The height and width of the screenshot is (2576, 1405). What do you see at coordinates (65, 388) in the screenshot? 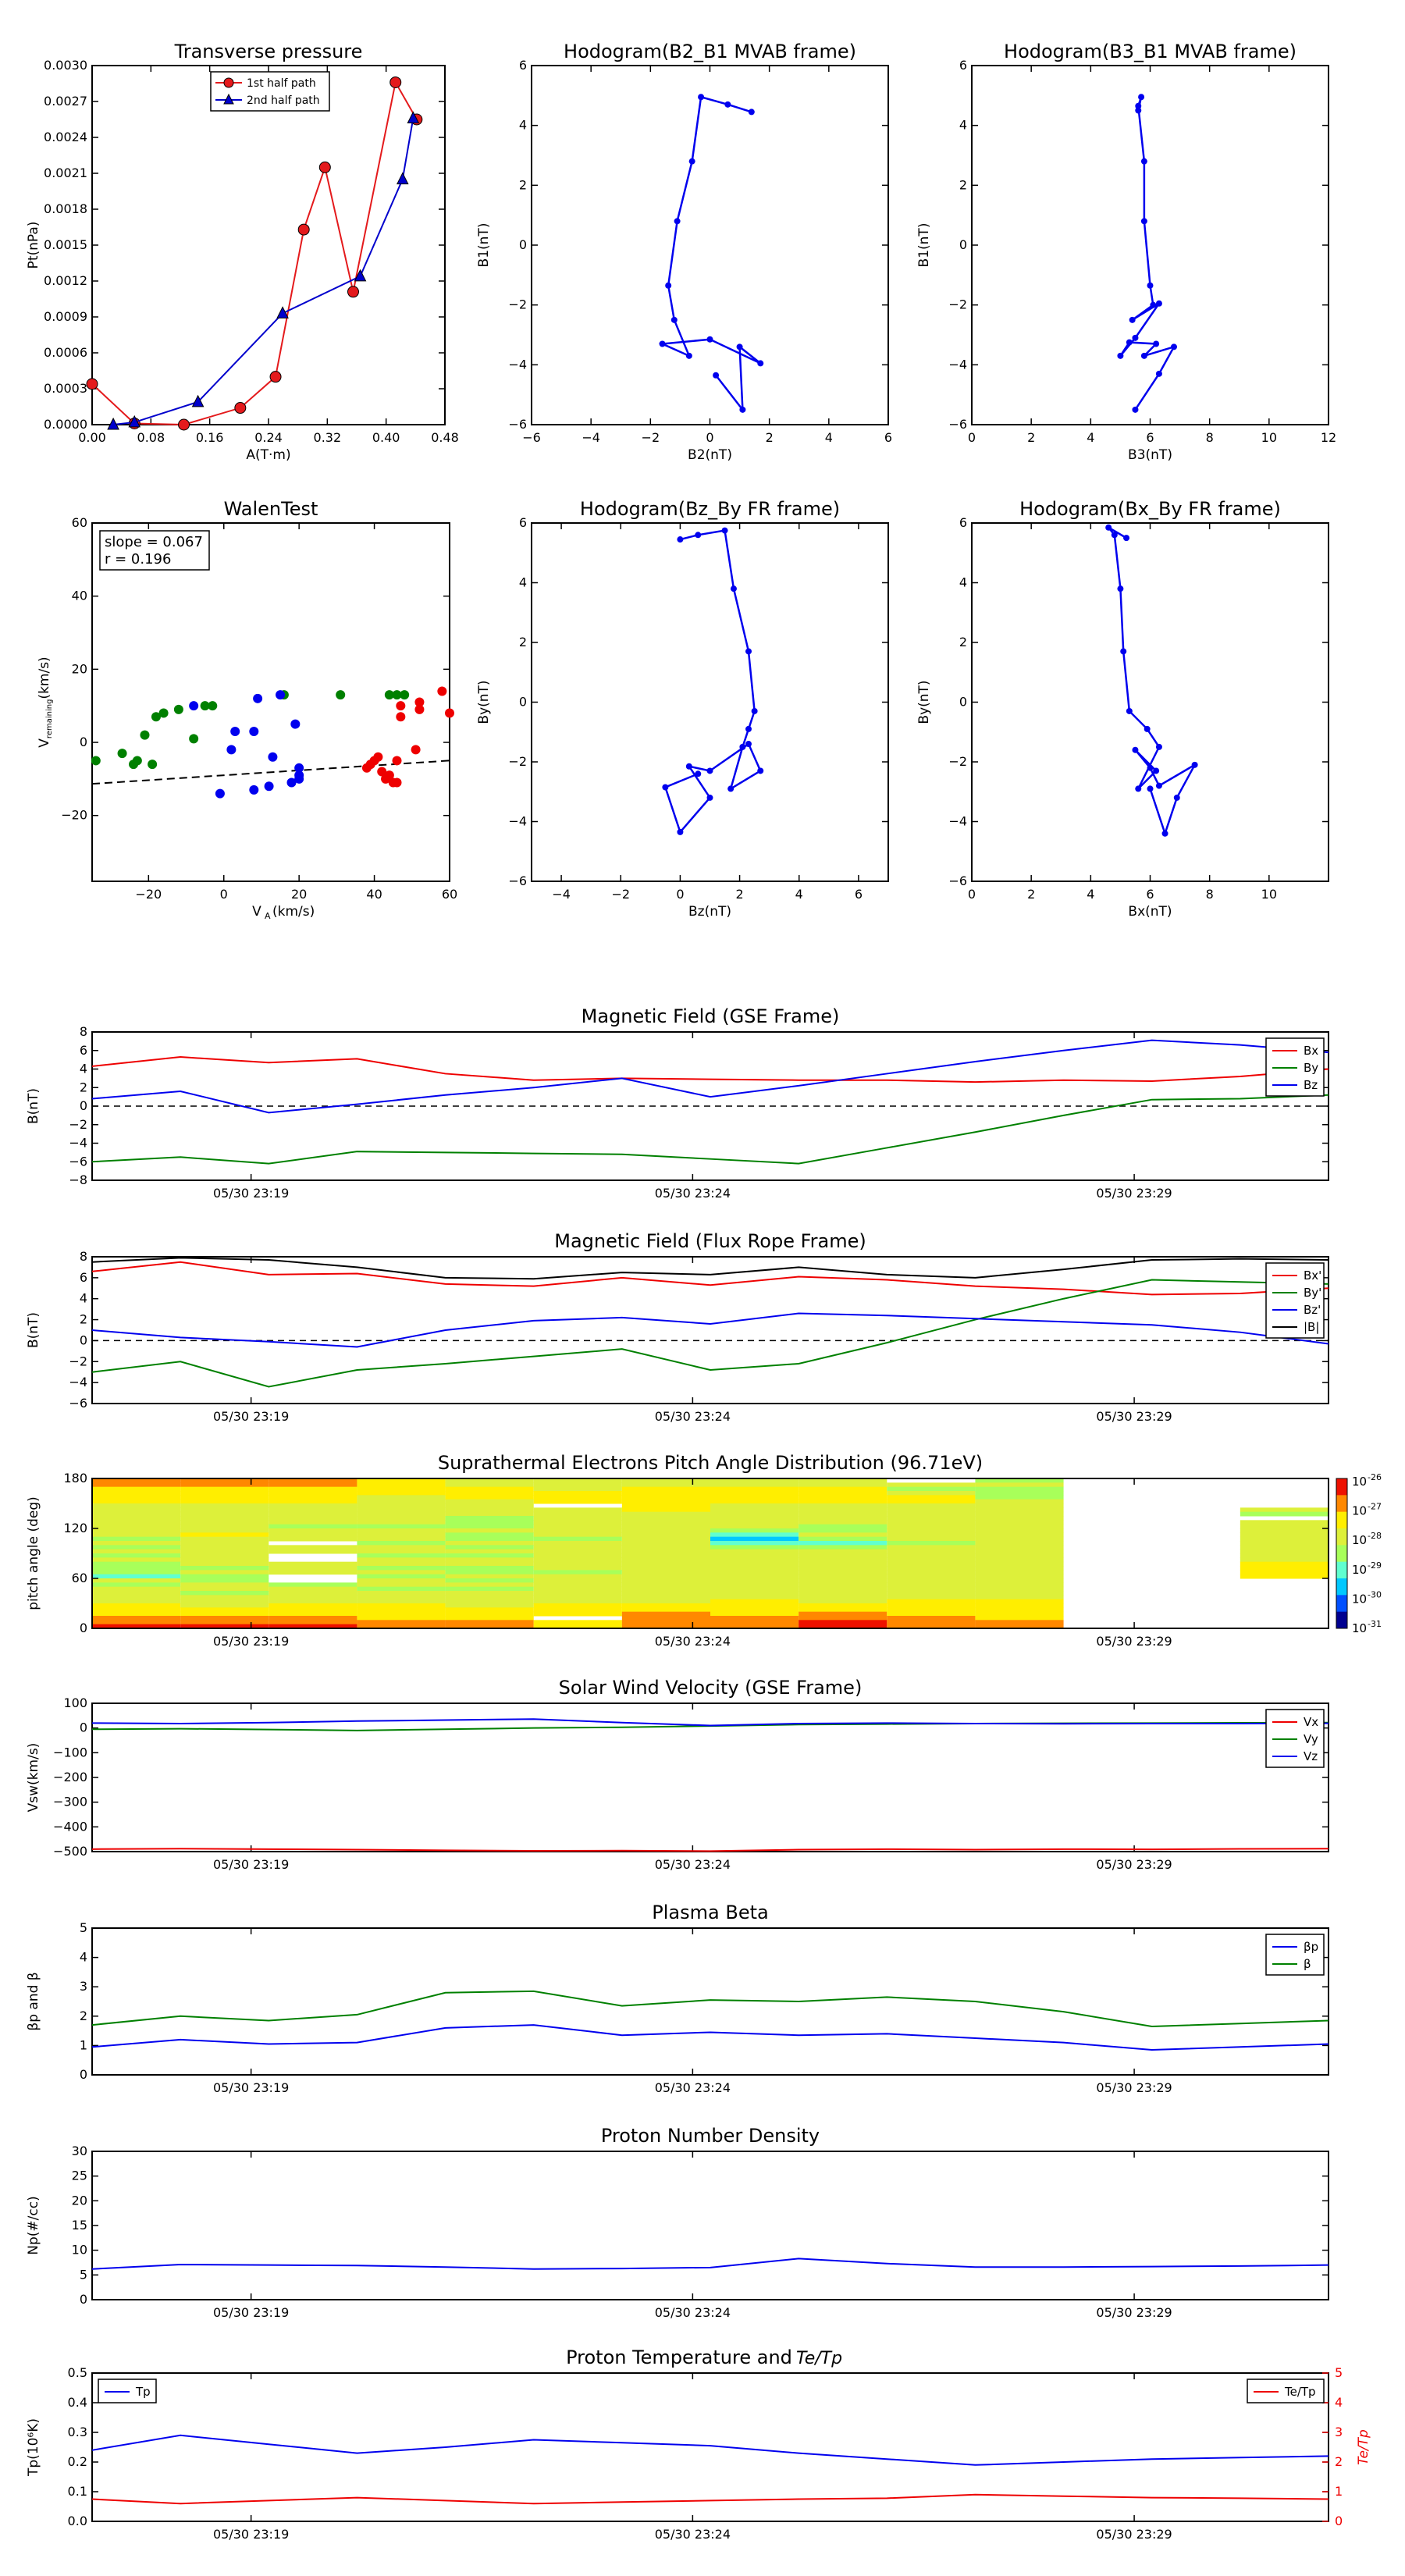
I see `y-tick-label: 0.0003` at bounding box center [65, 388].